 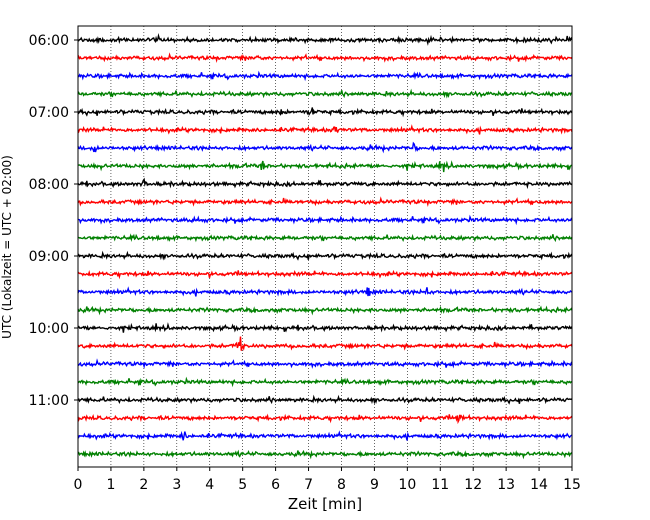 I want to click on y-tick-label: 09:00, so click(x=49, y=257).